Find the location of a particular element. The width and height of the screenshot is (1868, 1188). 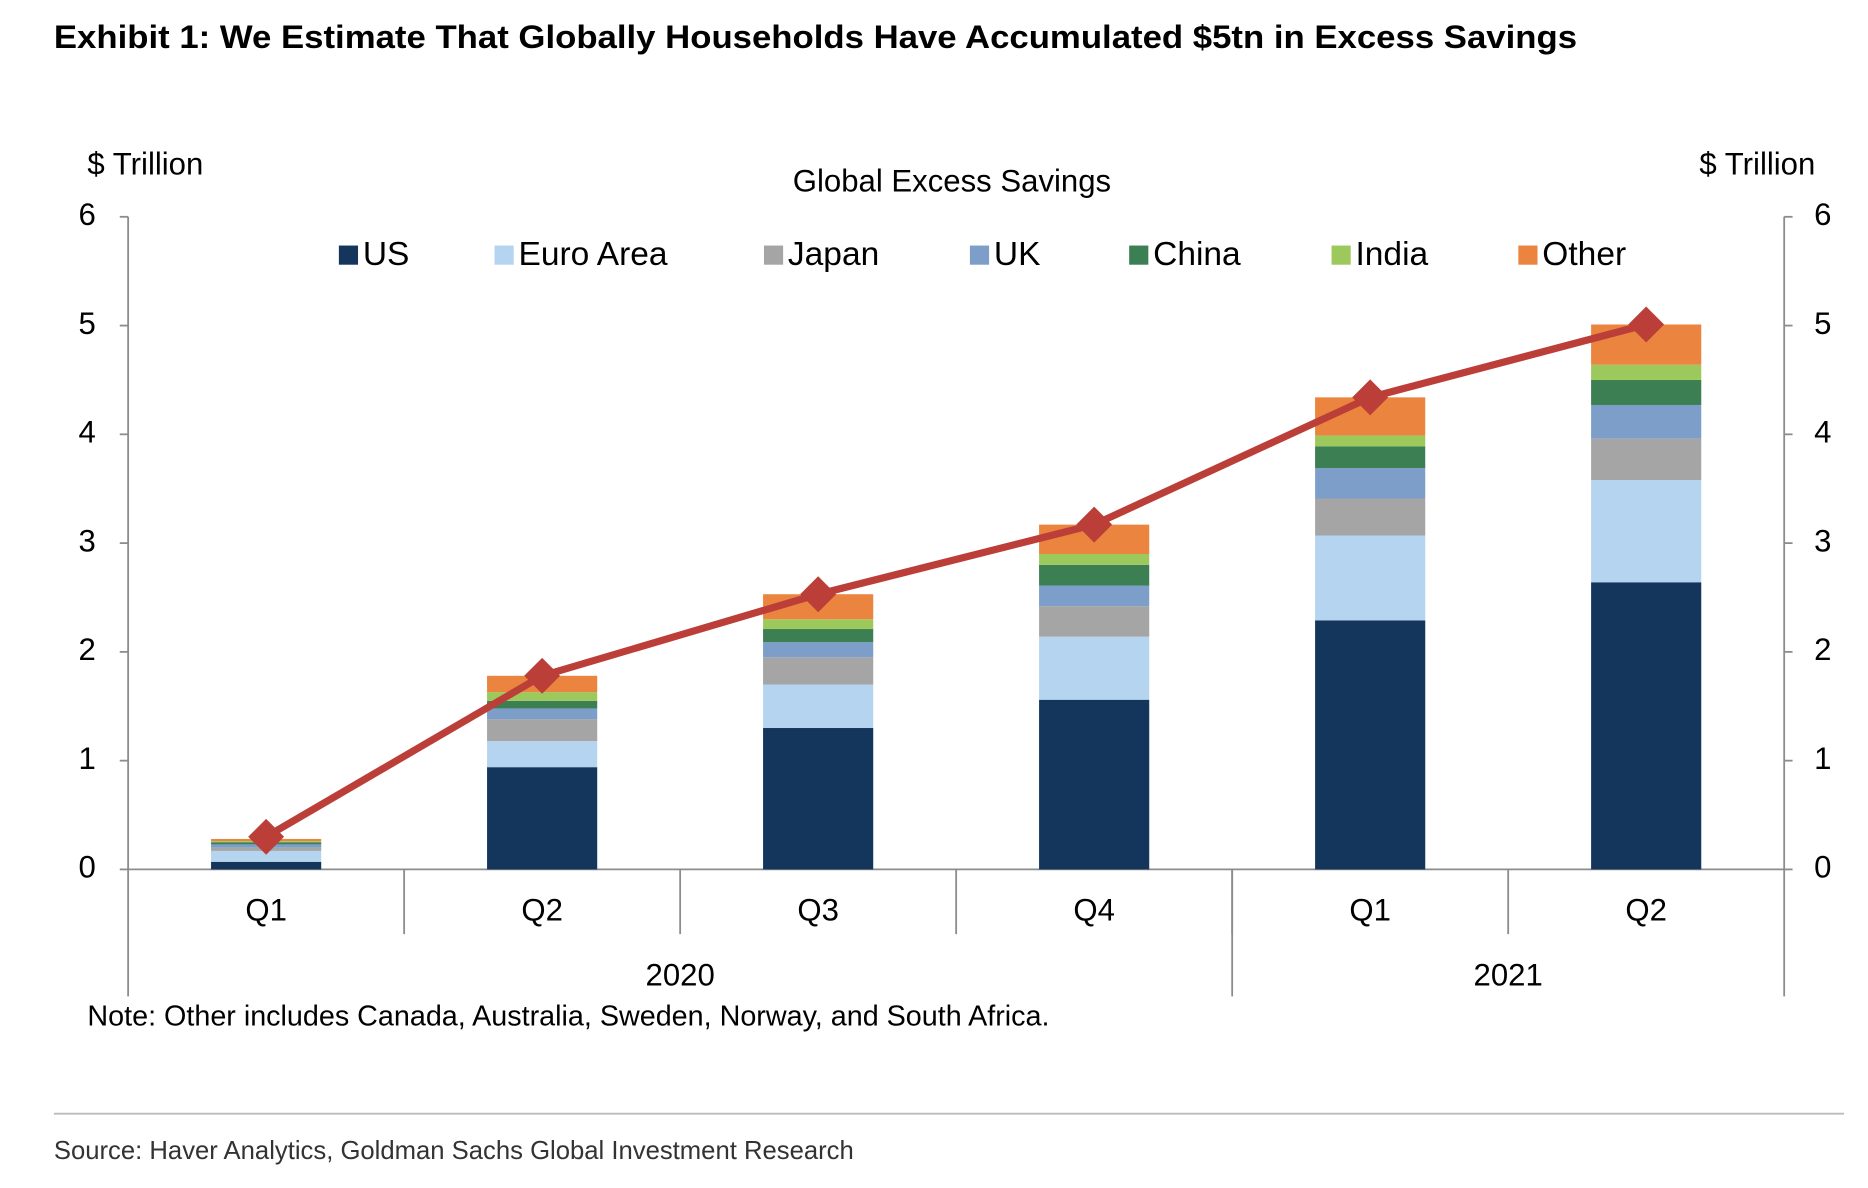

x-tick-label: Q3 is located at coordinates (818, 910).